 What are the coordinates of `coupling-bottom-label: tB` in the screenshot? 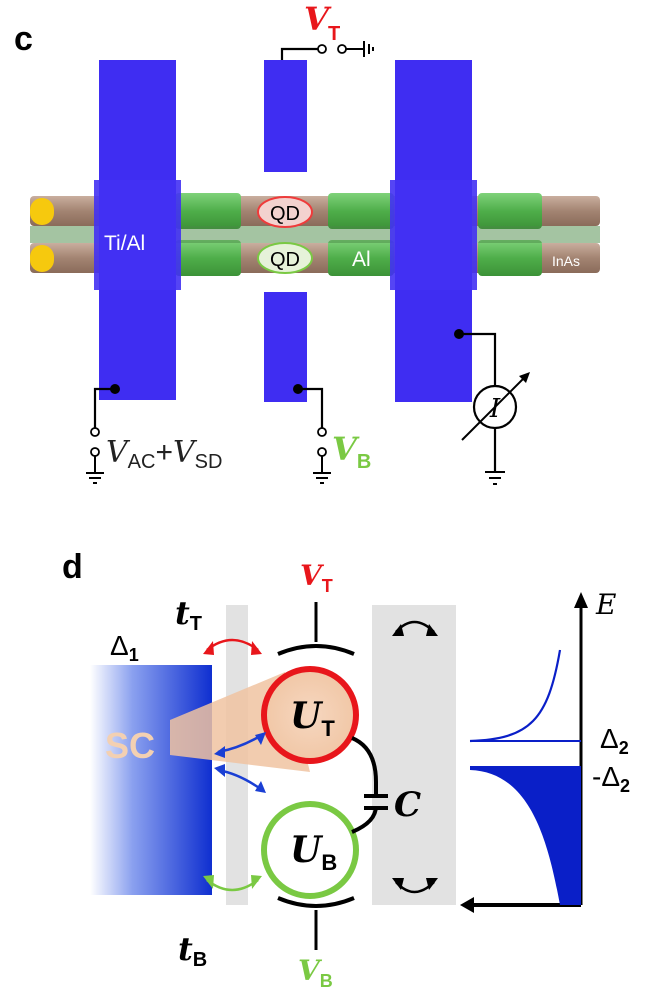 It's located at (192, 950).